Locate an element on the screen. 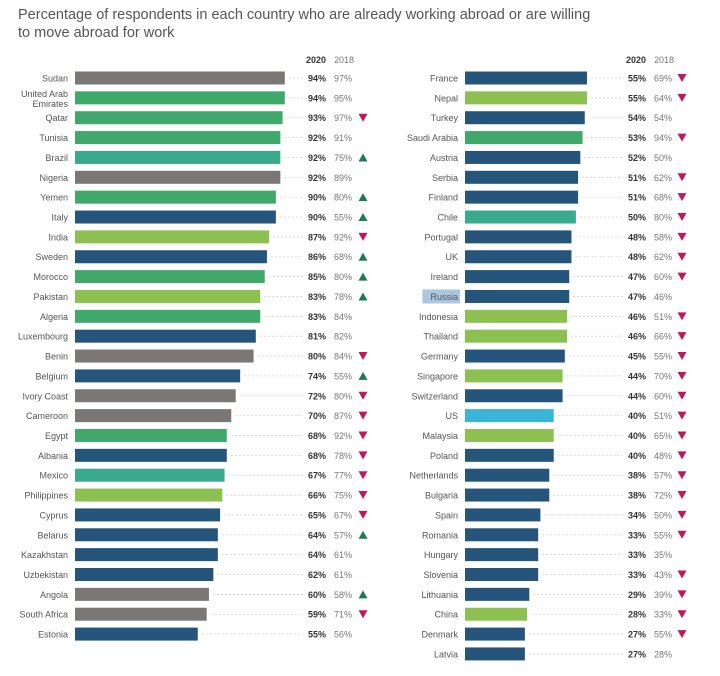  trend-down-icon-spain is located at coordinates (682, 514).